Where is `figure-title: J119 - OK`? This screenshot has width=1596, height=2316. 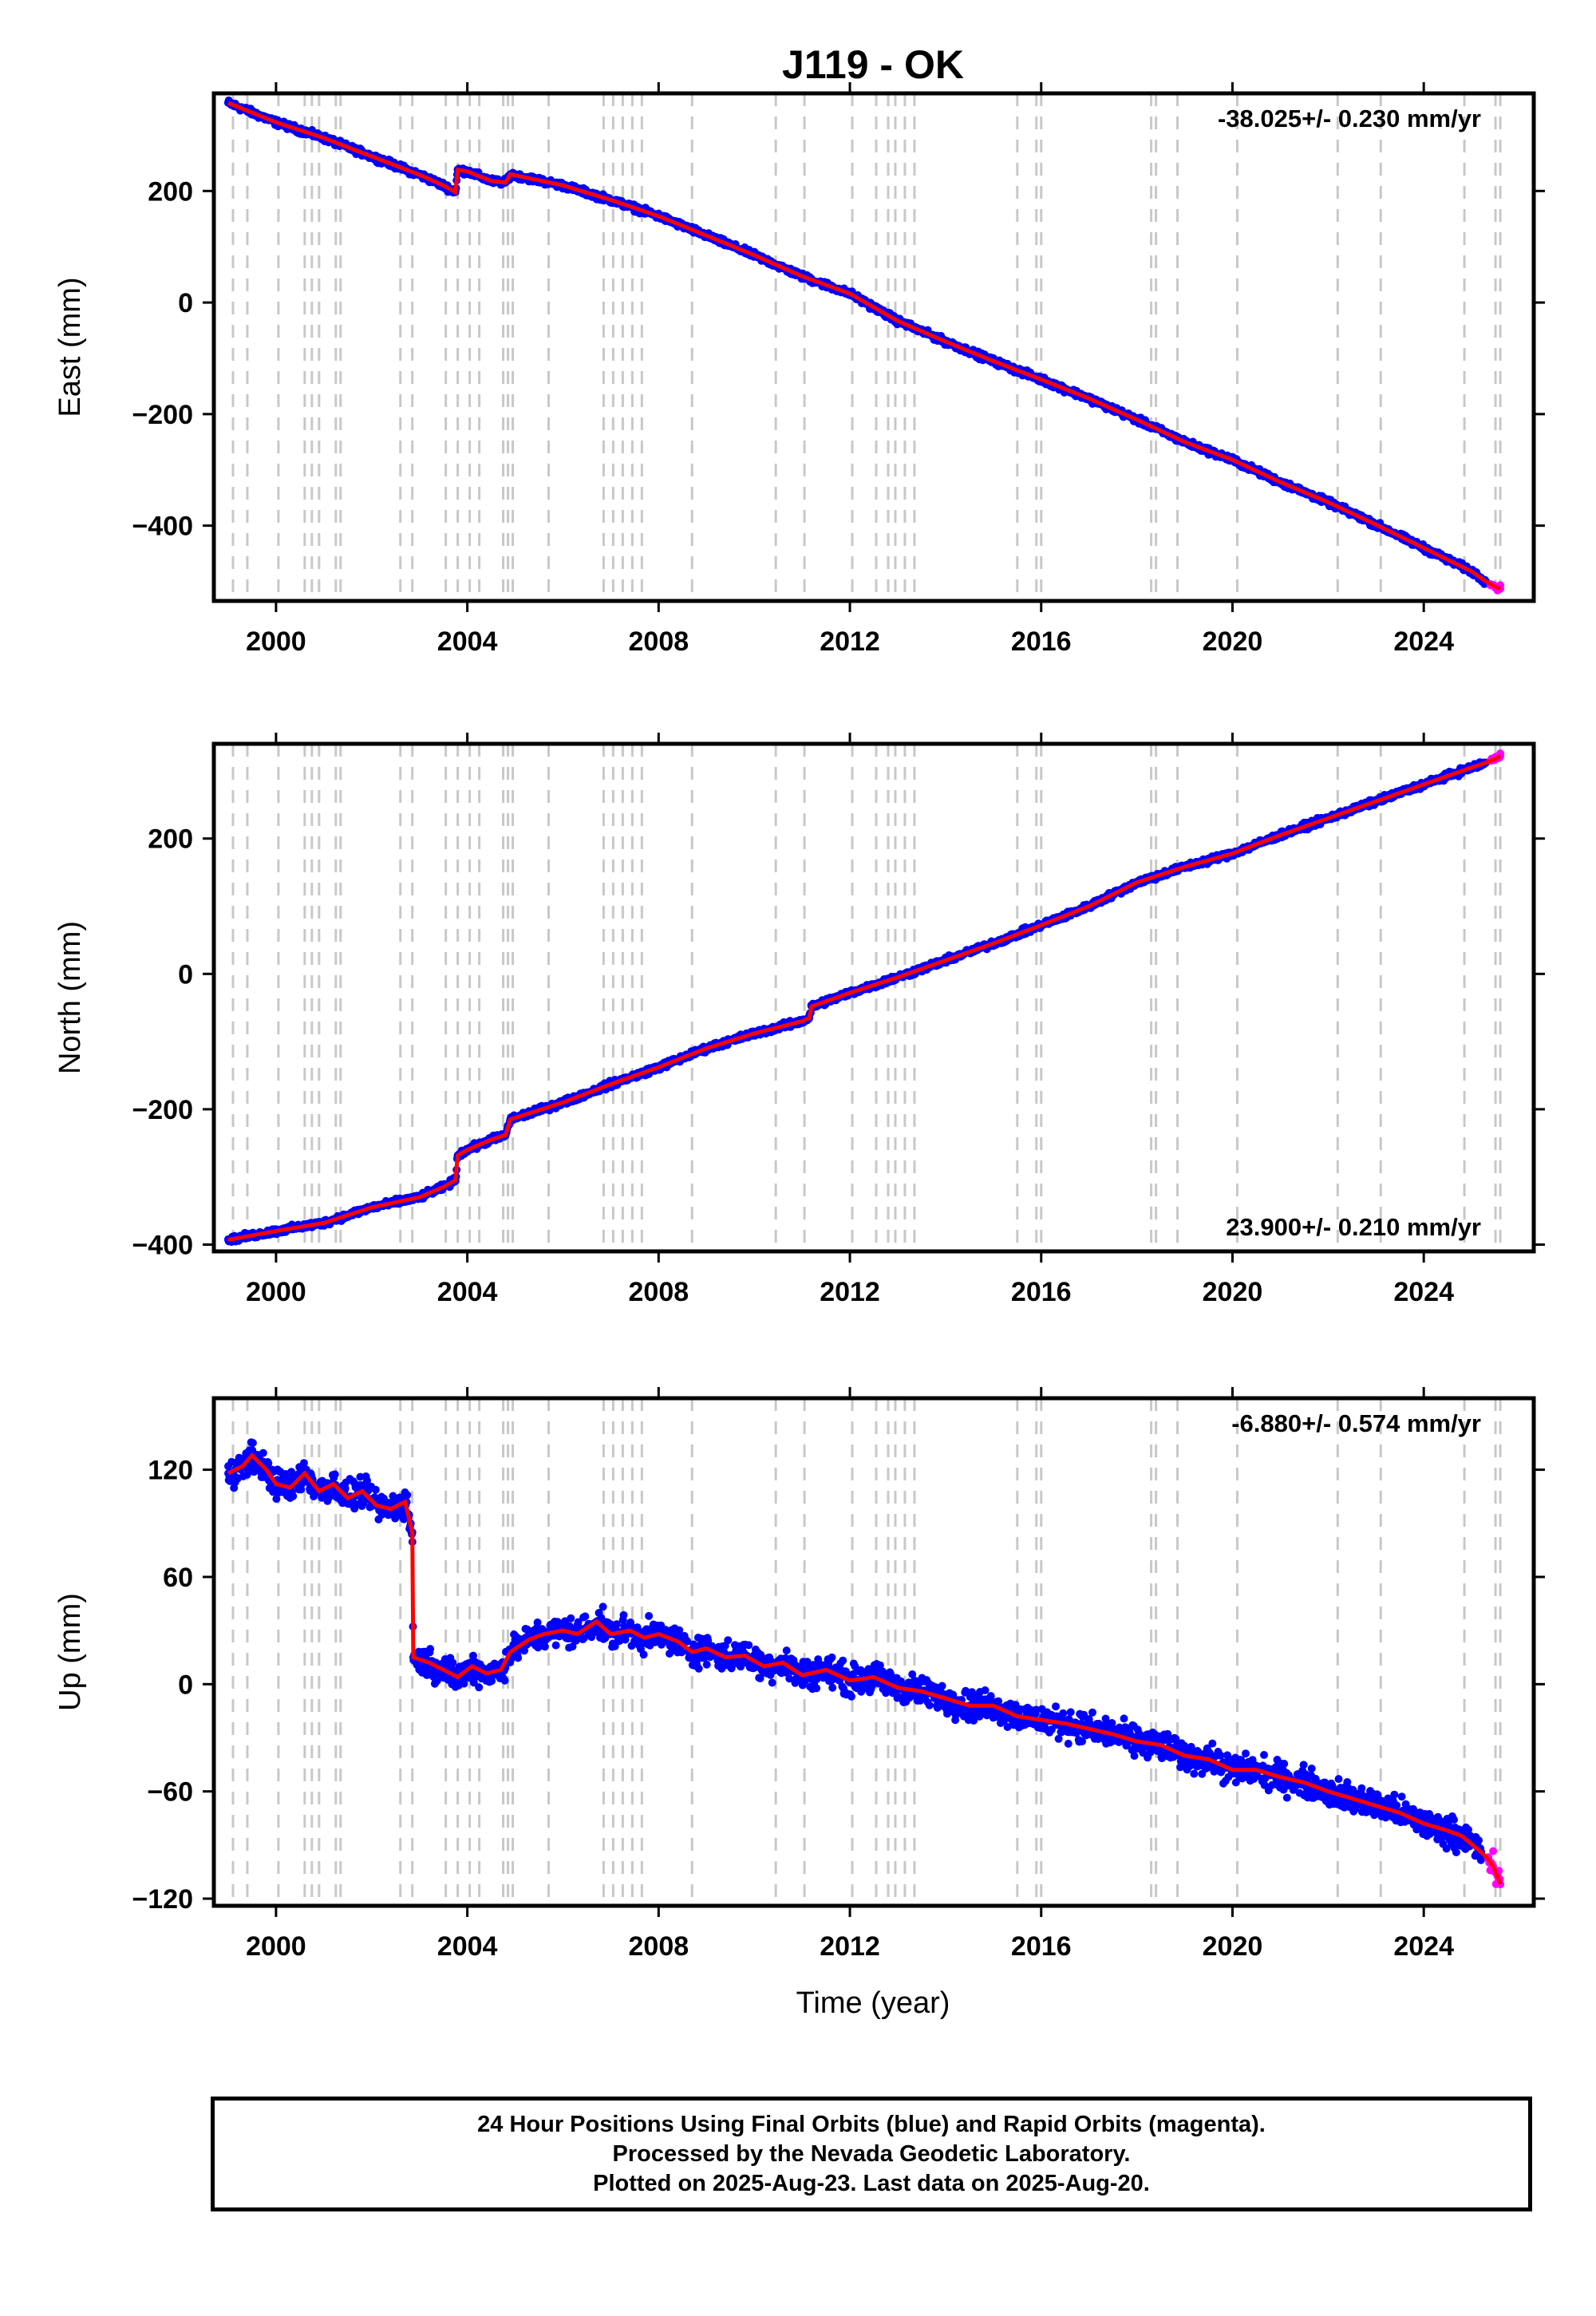
figure-title: J119 - OK is located at coordinates (873, 64).